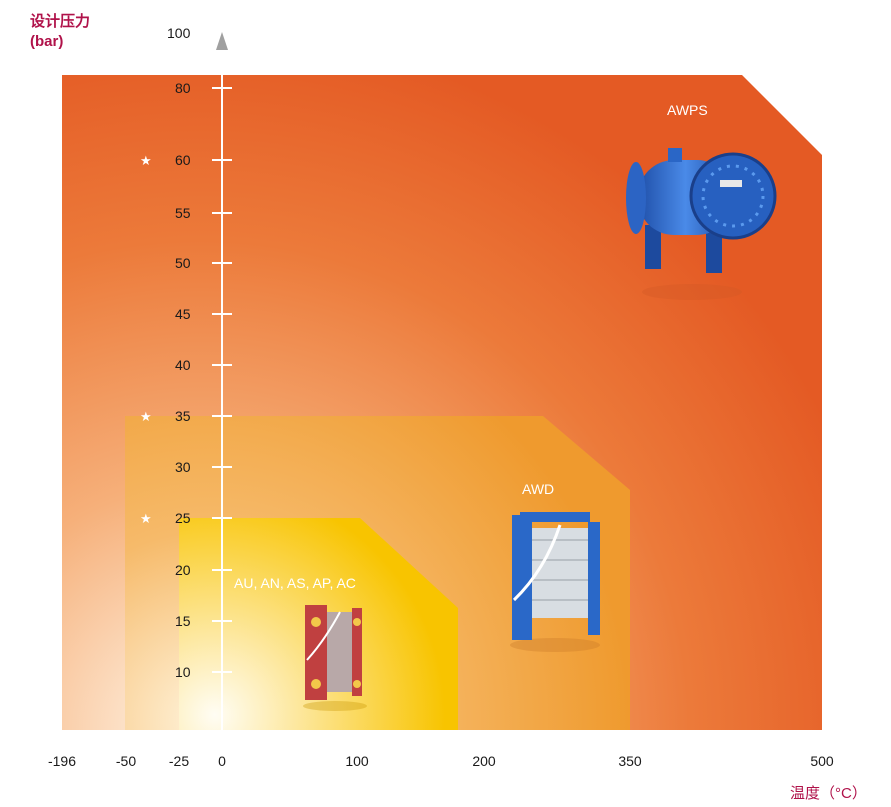 The image size is (891, 807). I want to click on x-axis-ticks: -196 -50 -25 0 100 200 350 500, so click(441, 761).